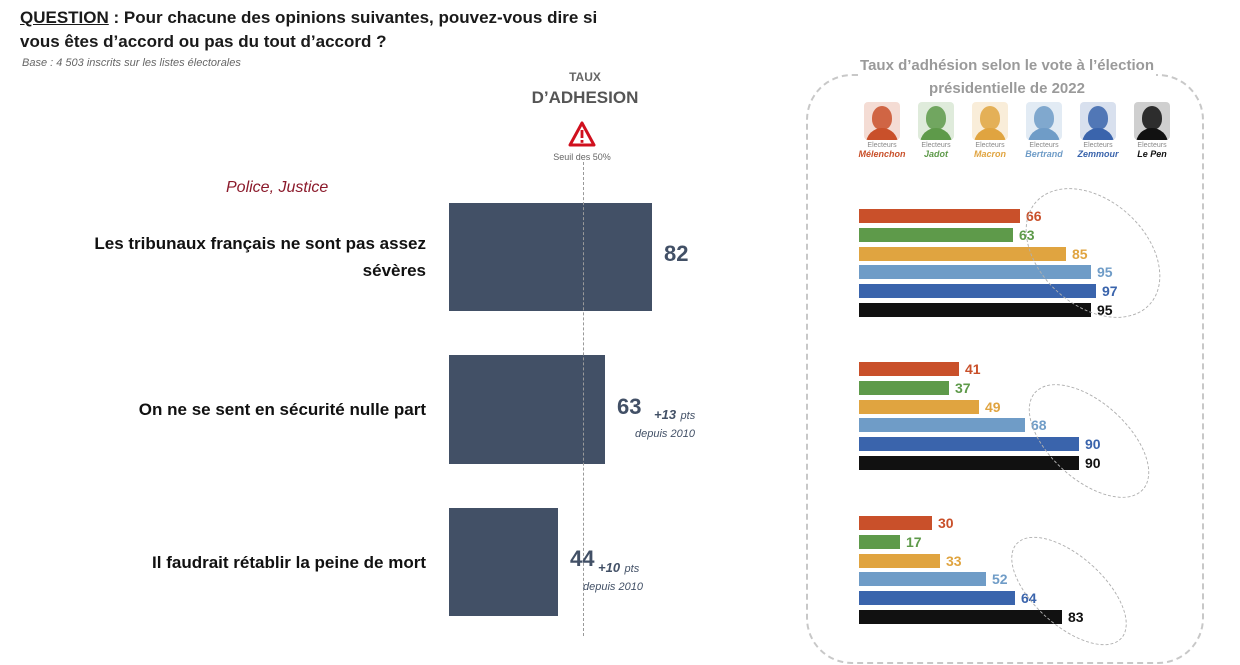 This screenshot has width=1240, height=665. Describe the element at coordinates (1034, 216) in the screenshot. I see `breakdown-value: 66` at that location.